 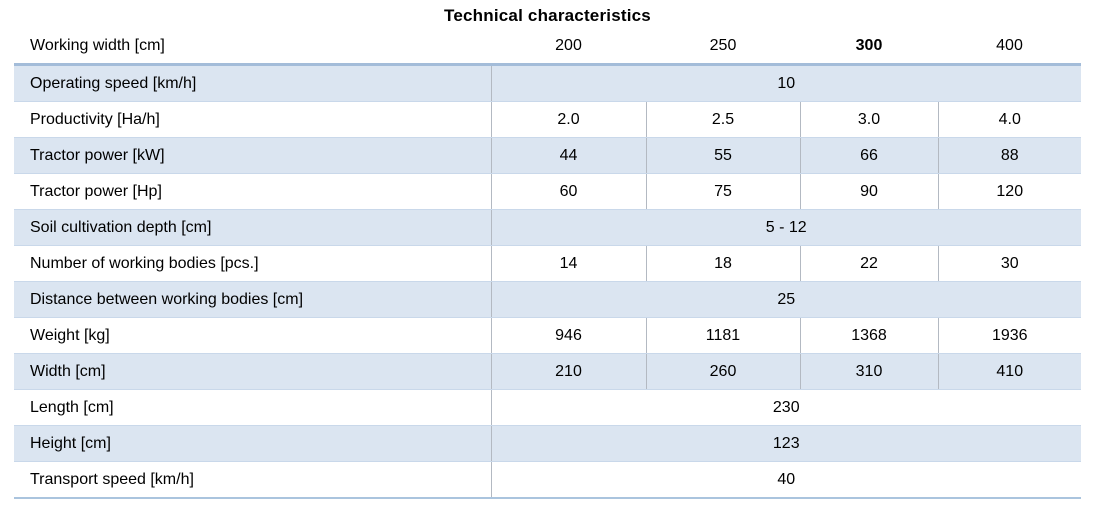 What do you see at coordinates (1009, 119) in the screenshot?
I see `row-value: 4.0` at bounding box center [1009, 119].